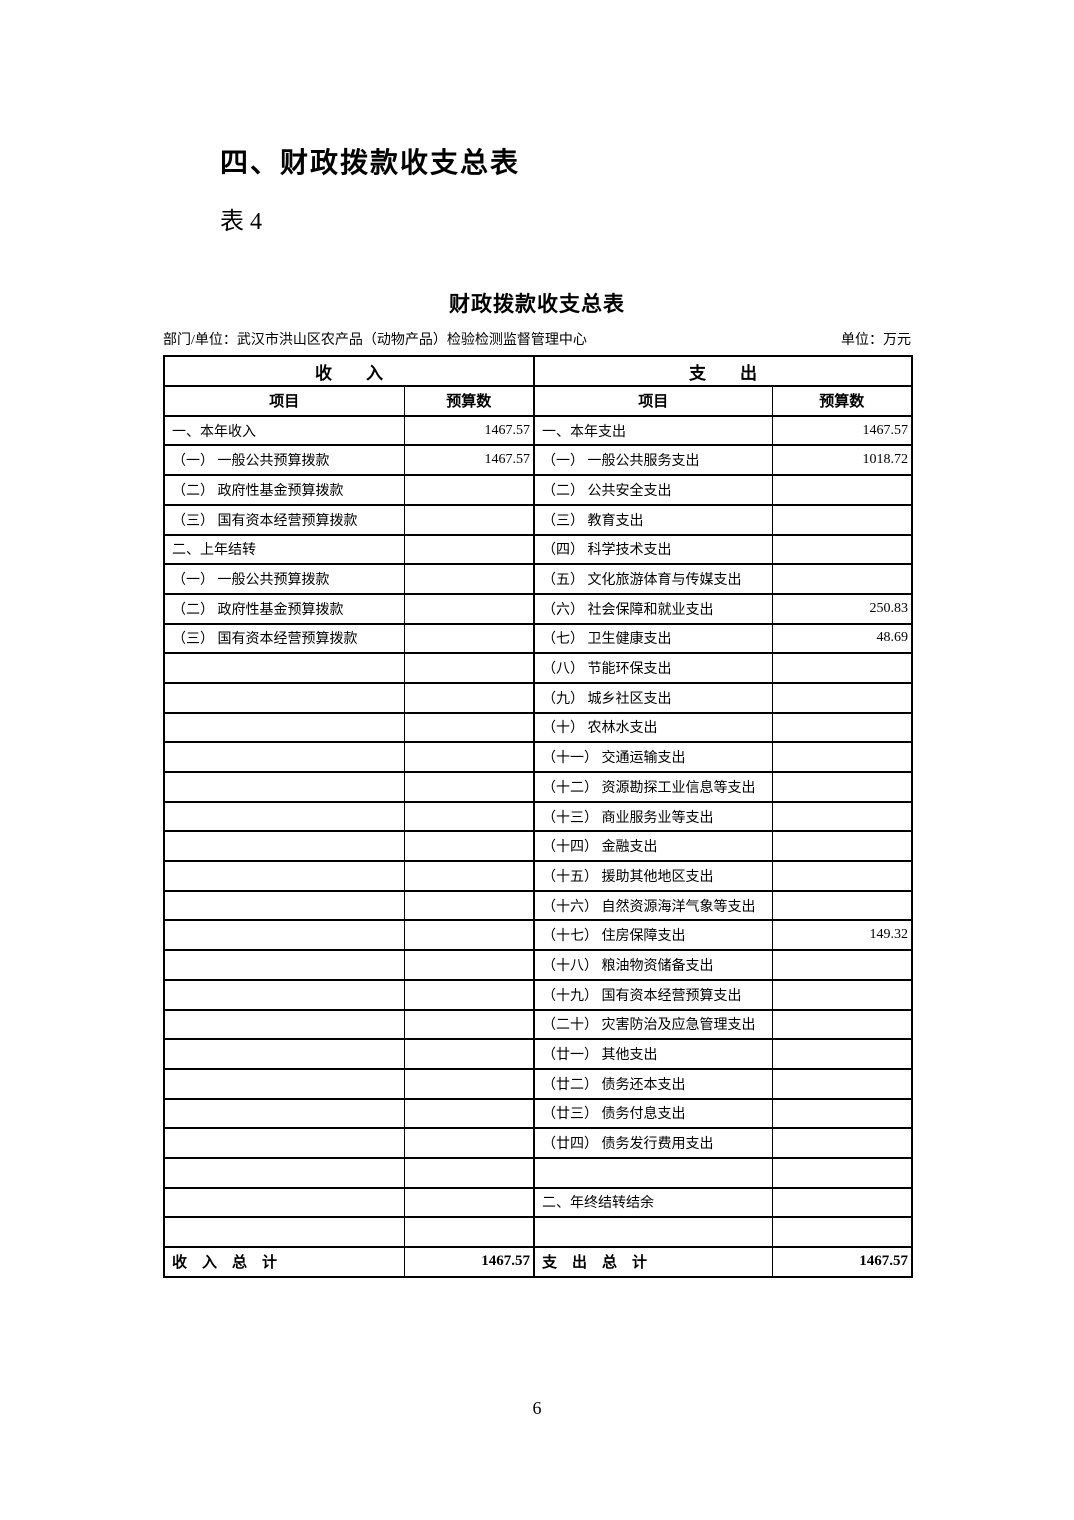 This screenshot has width=1074, height=1520. I want to click on expense-item-cell: （廿四） 债务发行费用支出, so click(653, 1143).